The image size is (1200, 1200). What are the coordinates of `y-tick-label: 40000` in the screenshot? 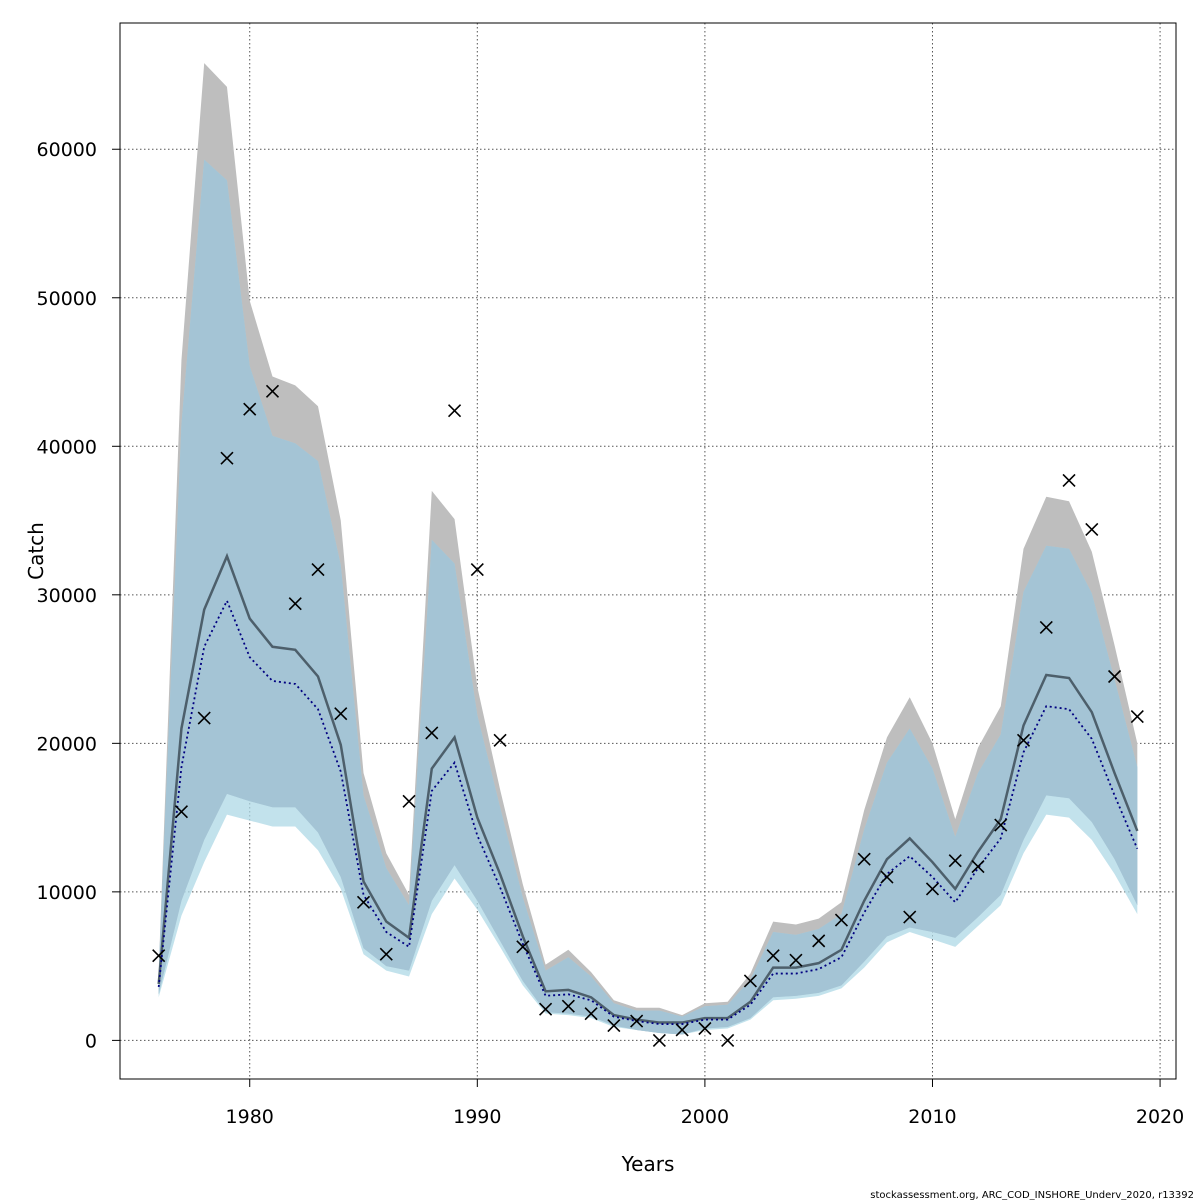 It's located at (67, 447).